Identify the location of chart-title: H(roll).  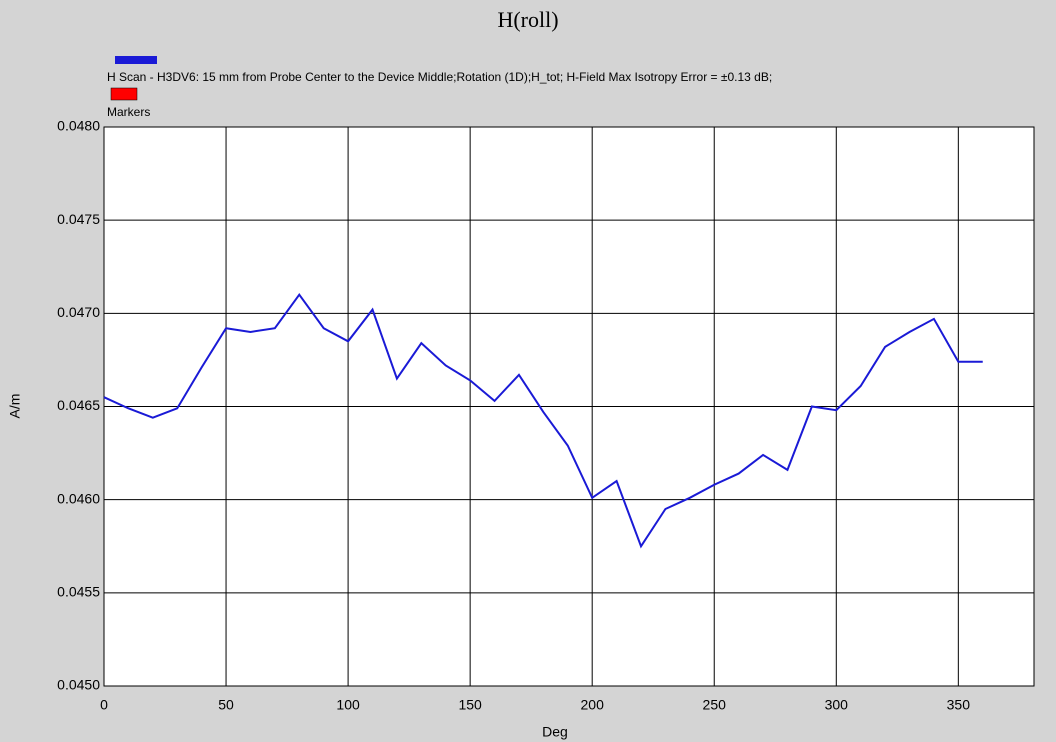
(527, 19).